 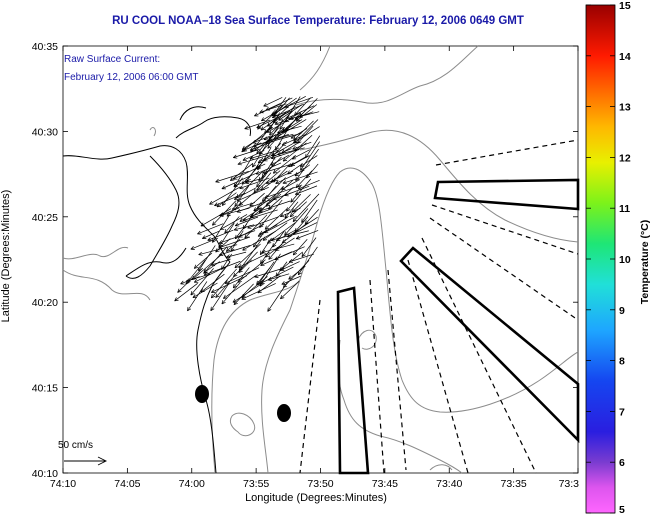 I want to click on x-tick-label: 73:45, so click(x=385, y=484).